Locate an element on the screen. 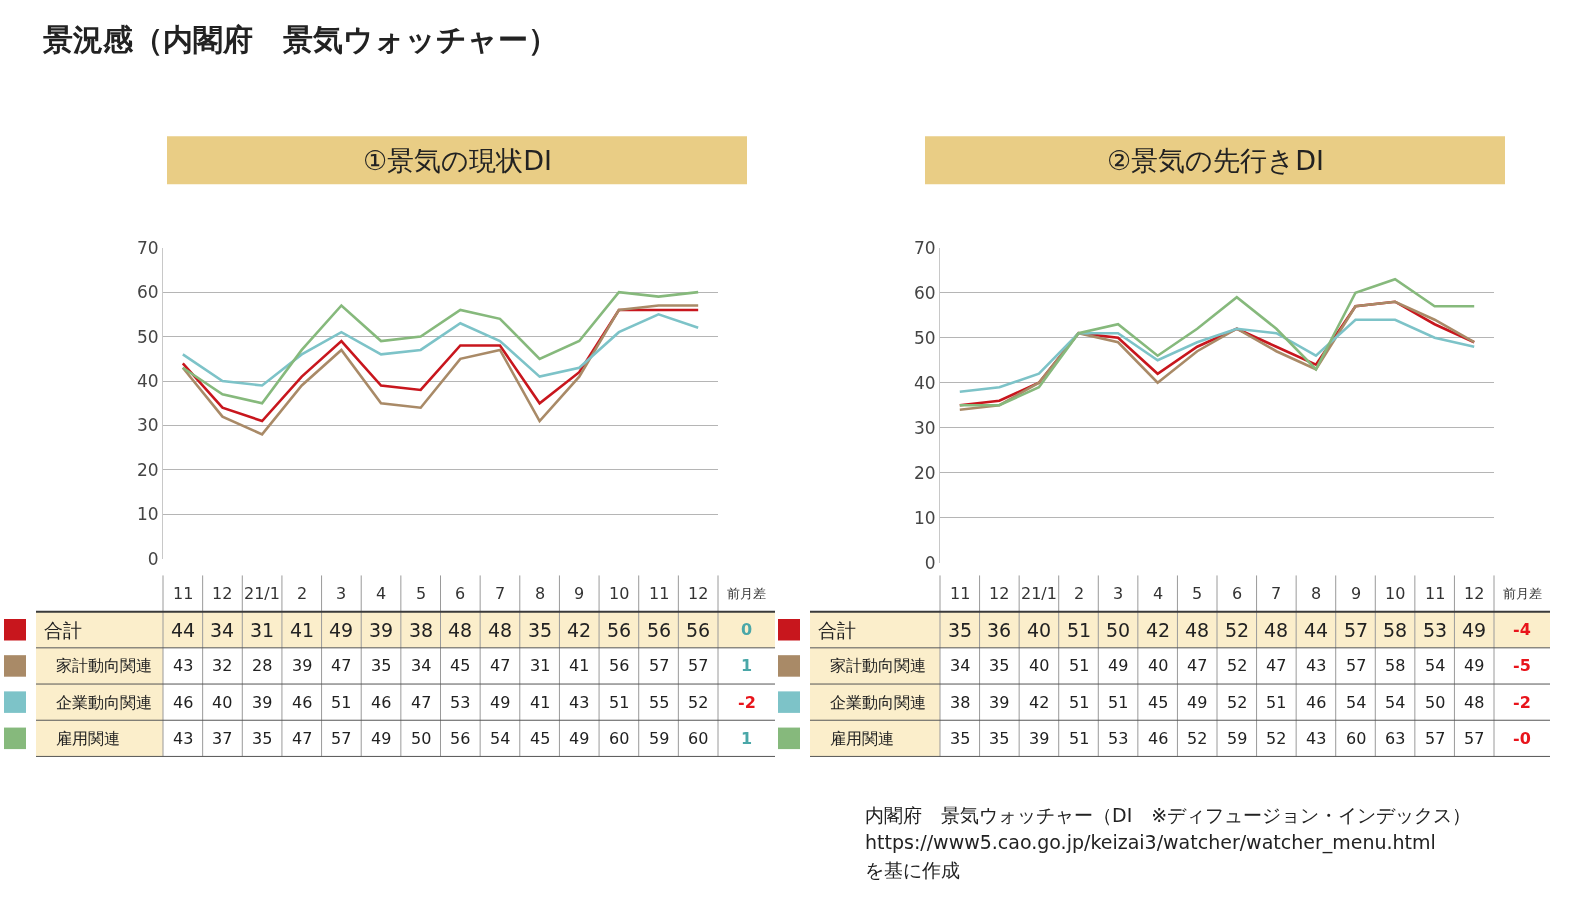 This screenshot has height=921, width=1594. data-label: 45 is located at coordinates (1158, 702).